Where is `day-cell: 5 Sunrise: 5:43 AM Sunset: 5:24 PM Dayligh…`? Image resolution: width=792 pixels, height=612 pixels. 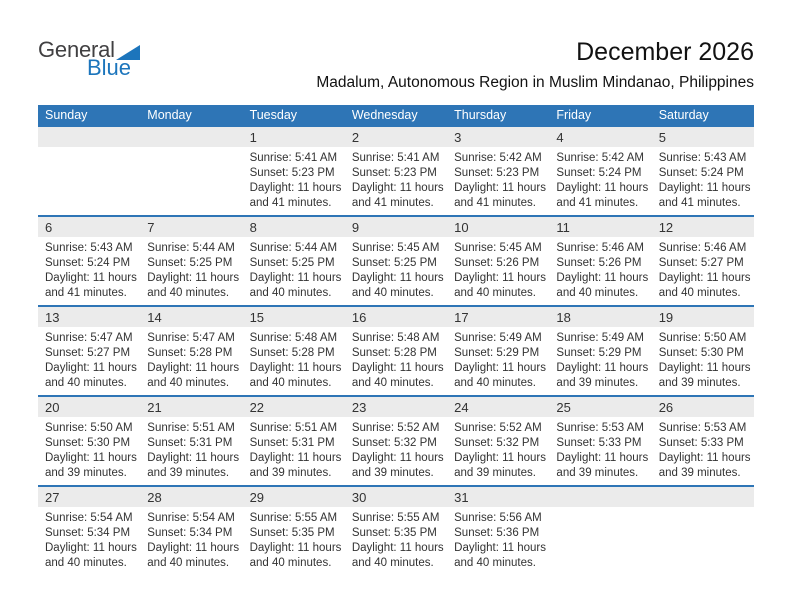 day-cell: 5 Sunrise: 5:43 AM Sunset: 5:24 PM Dayligh… is located at coordinates (702, 171).